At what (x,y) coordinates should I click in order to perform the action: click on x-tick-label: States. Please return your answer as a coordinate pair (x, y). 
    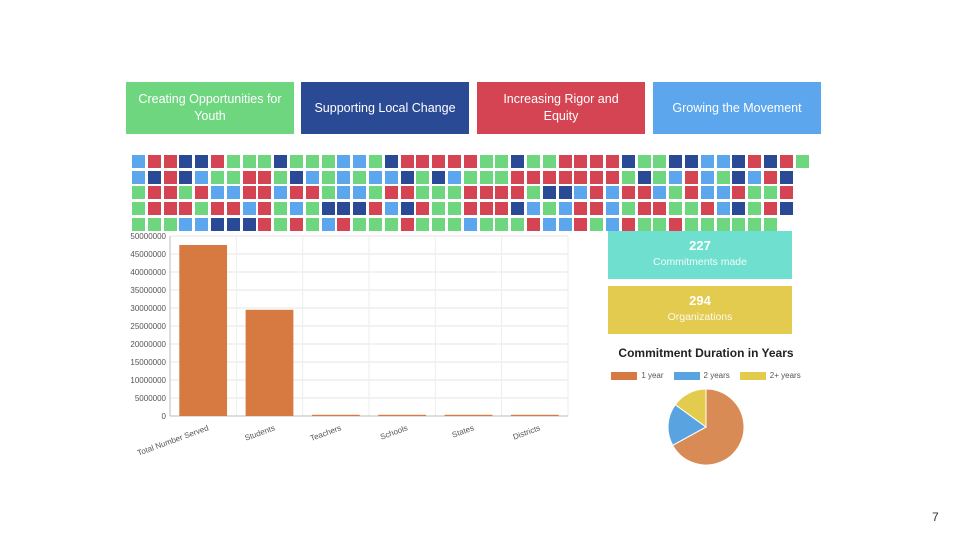
    Looking at the image, I should click on (463, 431).